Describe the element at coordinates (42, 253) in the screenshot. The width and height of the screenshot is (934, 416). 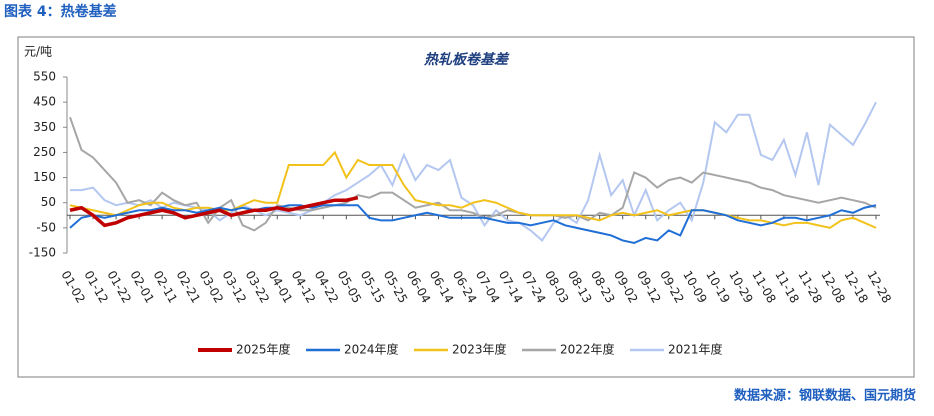
I see `y-tick-label: -150` at that location.